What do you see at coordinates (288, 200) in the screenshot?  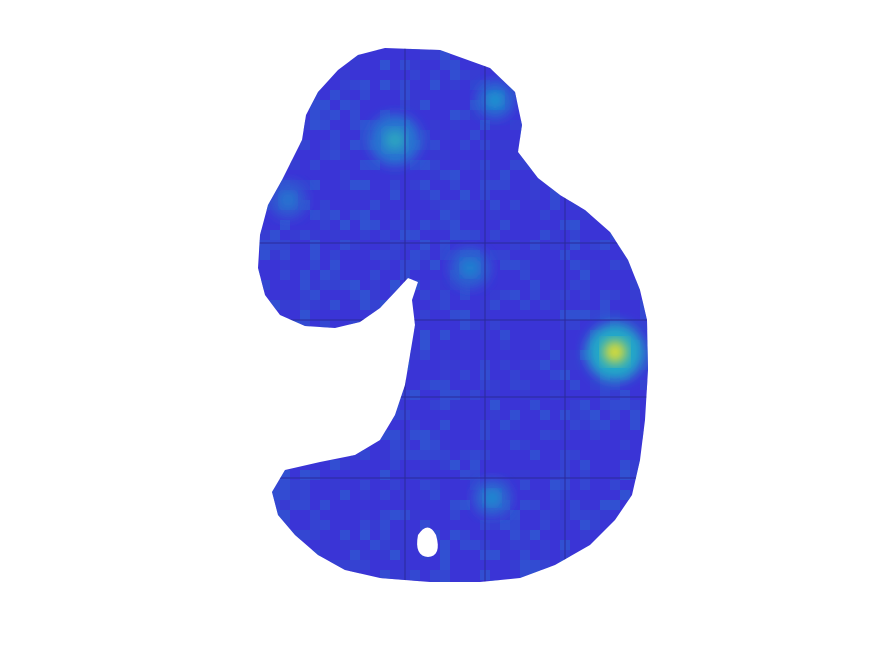 I see `hotspot-left-edge` at bounding box center [288, 200].